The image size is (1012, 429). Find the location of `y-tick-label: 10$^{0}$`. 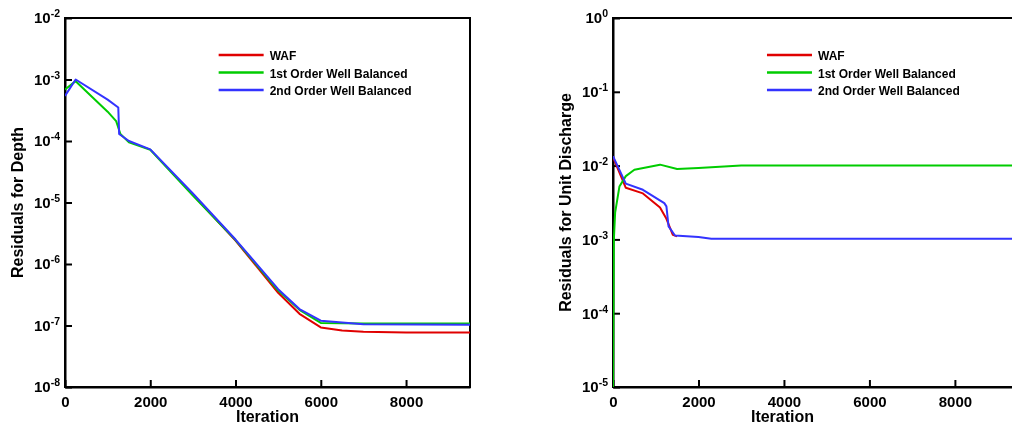

y-tick-label: 10$^{0}$ is located at coordinates (597, 17).